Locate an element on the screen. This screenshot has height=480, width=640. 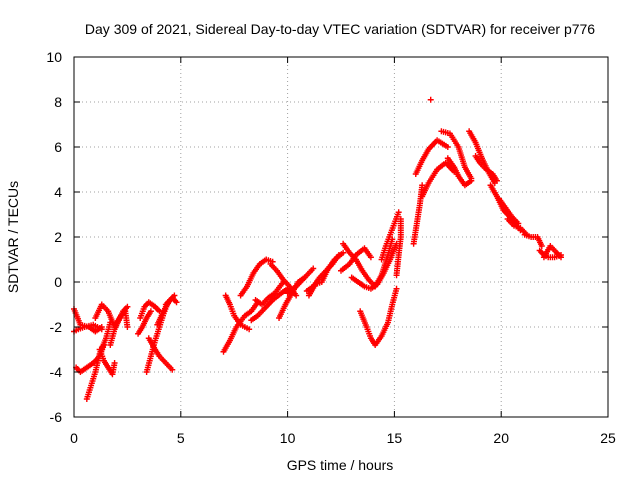
y-tick-label: -2 is located at coordinates (56, 327).